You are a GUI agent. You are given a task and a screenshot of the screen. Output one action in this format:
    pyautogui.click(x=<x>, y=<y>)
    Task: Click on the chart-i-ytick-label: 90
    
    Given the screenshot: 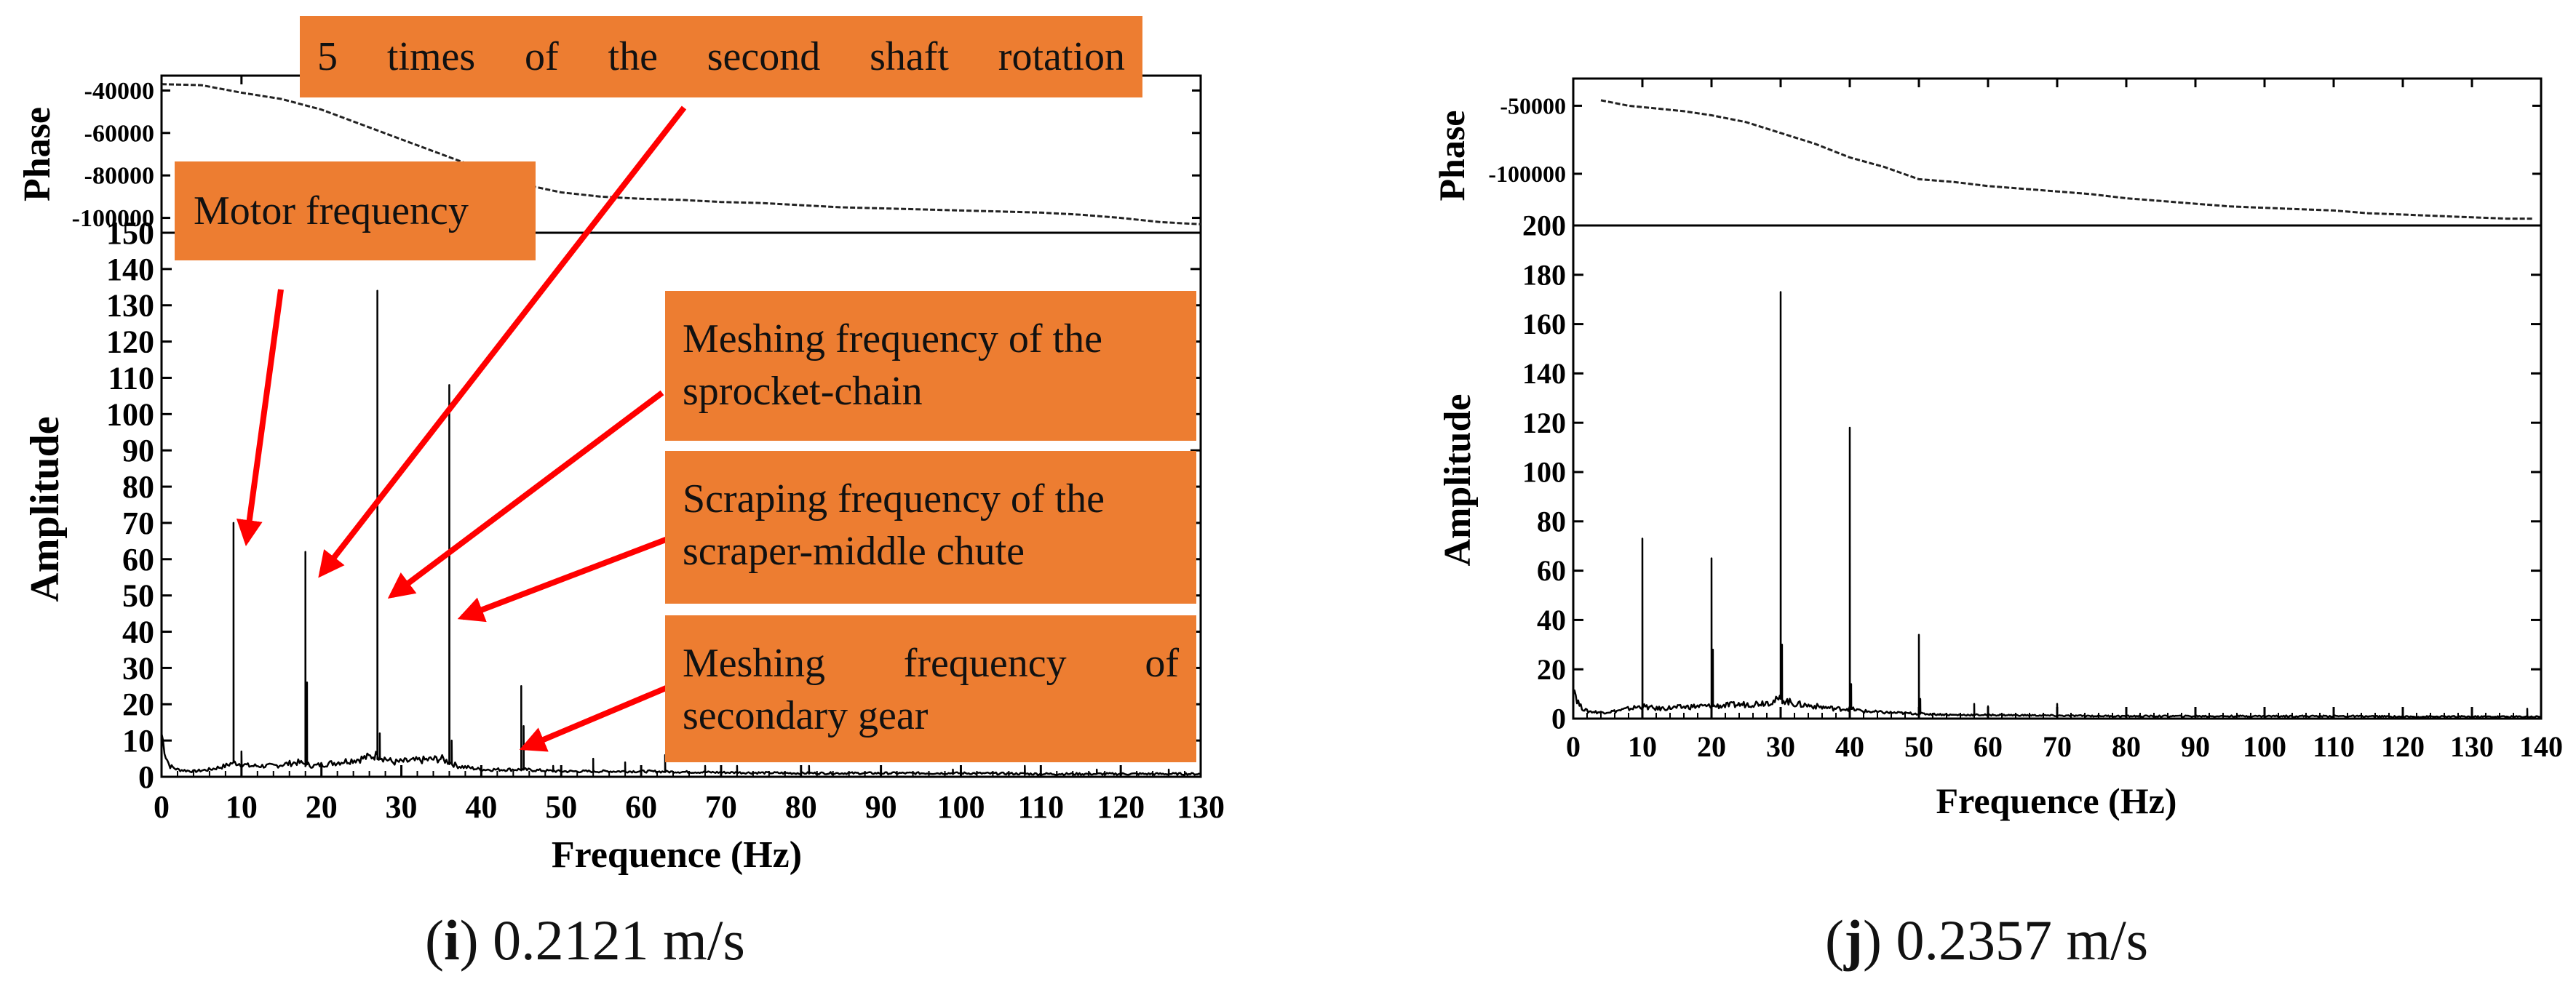 What is the action you would take?
    pyautogui.click(x=138, y=450)
    